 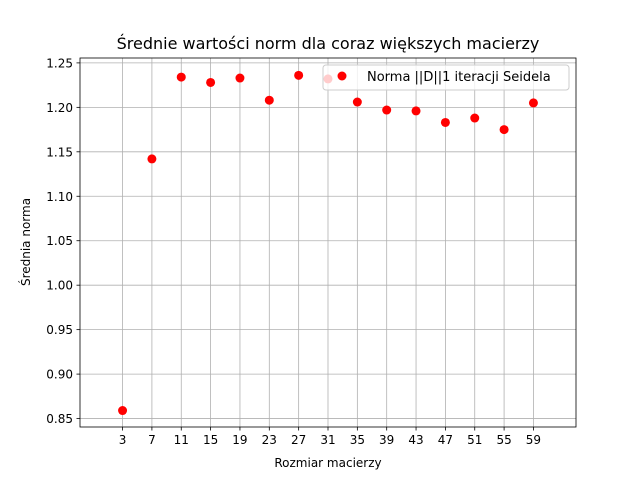 I want to click on x-tick-label: 3, so click(x=123, y=440).